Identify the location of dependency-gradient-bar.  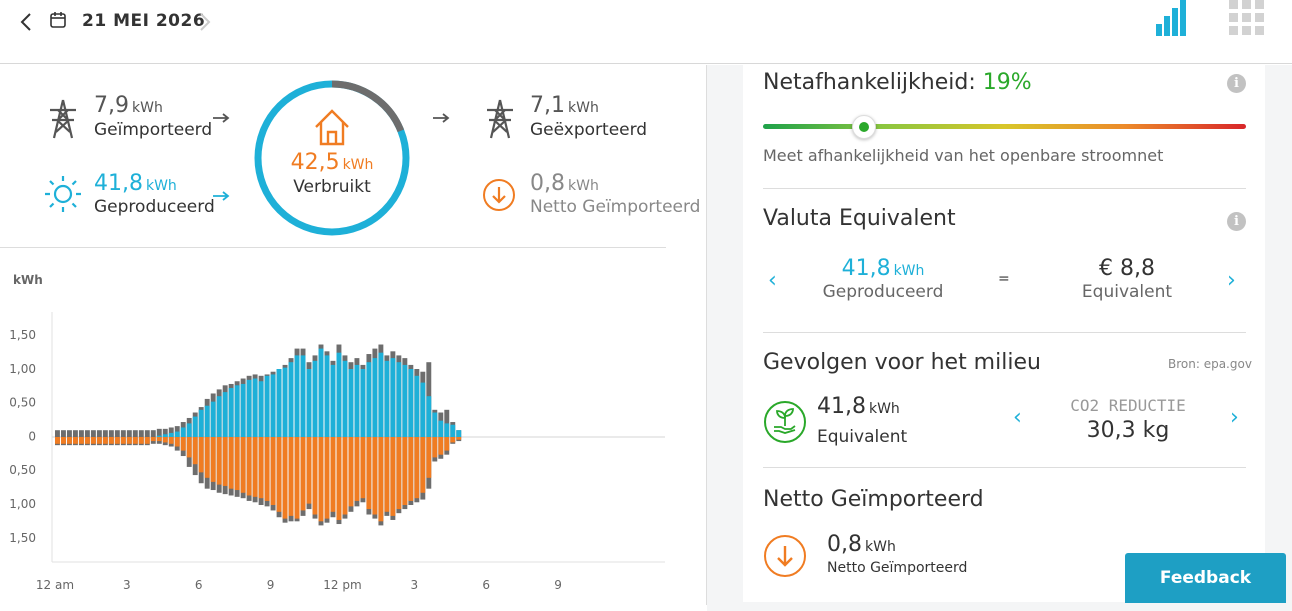
(1004, 126).